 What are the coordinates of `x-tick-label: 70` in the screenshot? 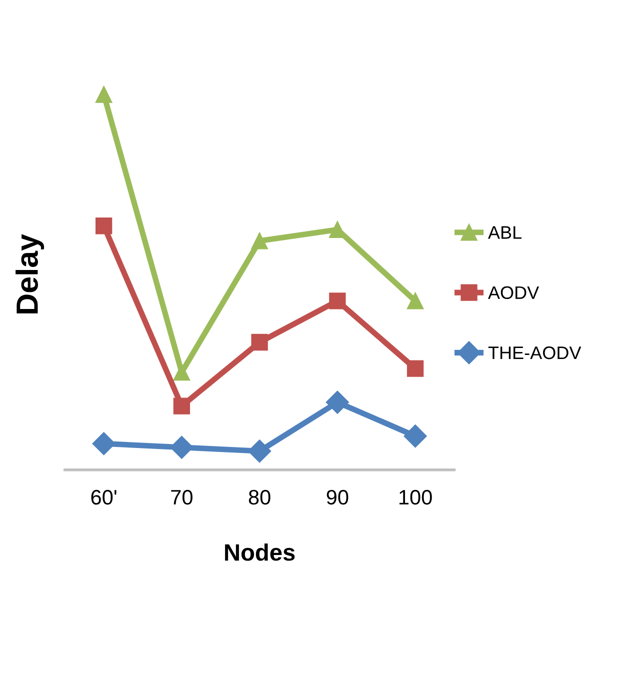 It's located at (181, 497).